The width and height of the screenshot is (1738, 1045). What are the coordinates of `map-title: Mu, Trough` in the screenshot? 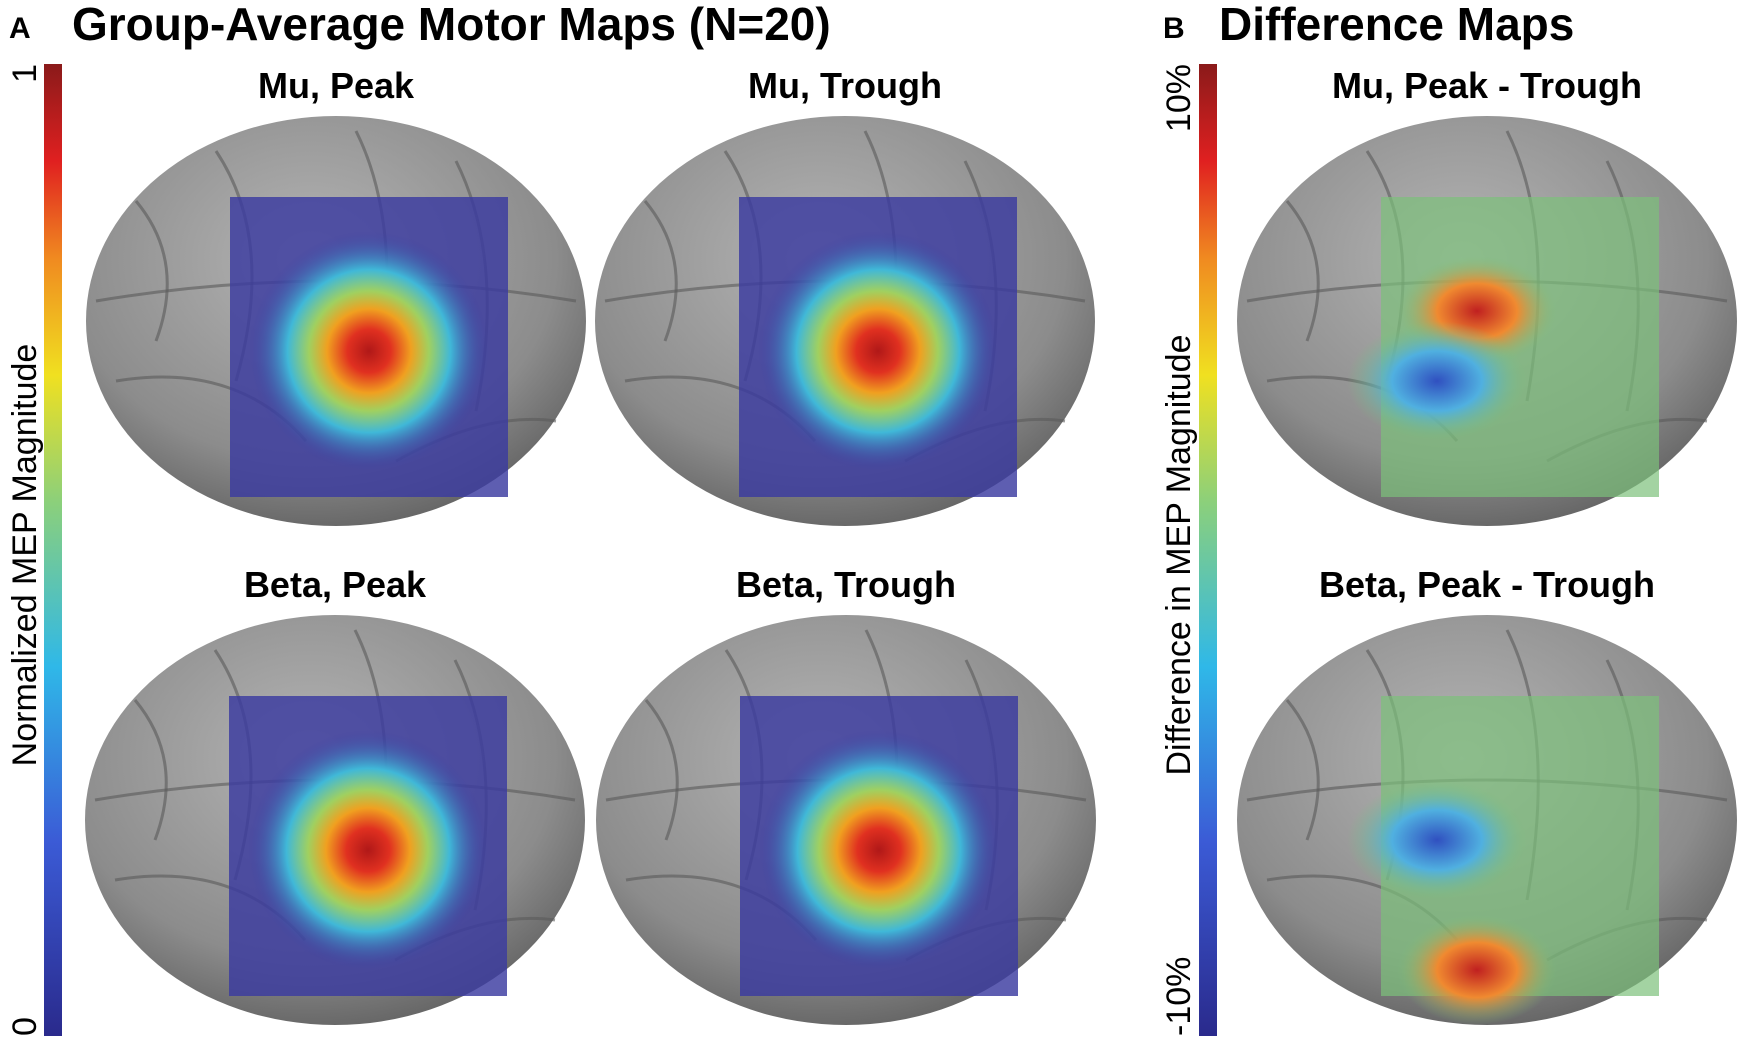 It's located at (845, 85).